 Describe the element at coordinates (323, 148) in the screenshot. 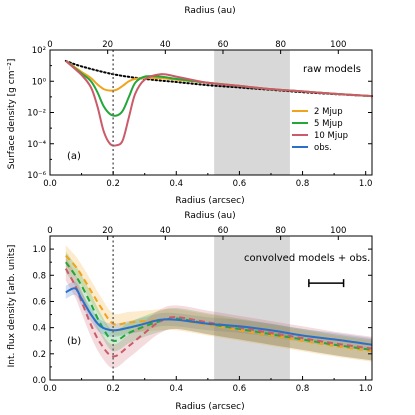

I see `legend-label: obs.` at that location.